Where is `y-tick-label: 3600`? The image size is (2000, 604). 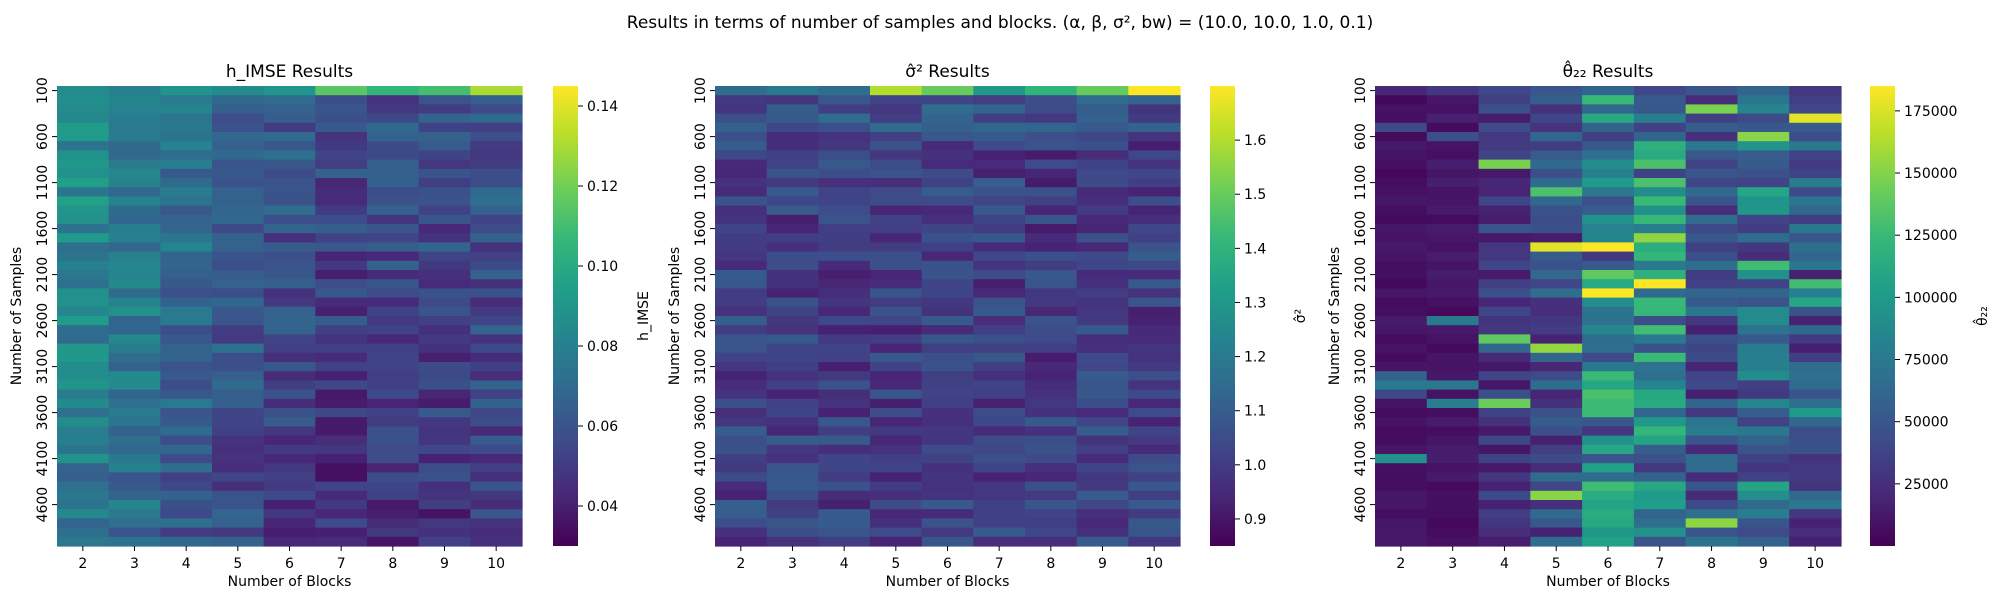 y-tick-label: 3600 is located at coordinates (1361, 413).